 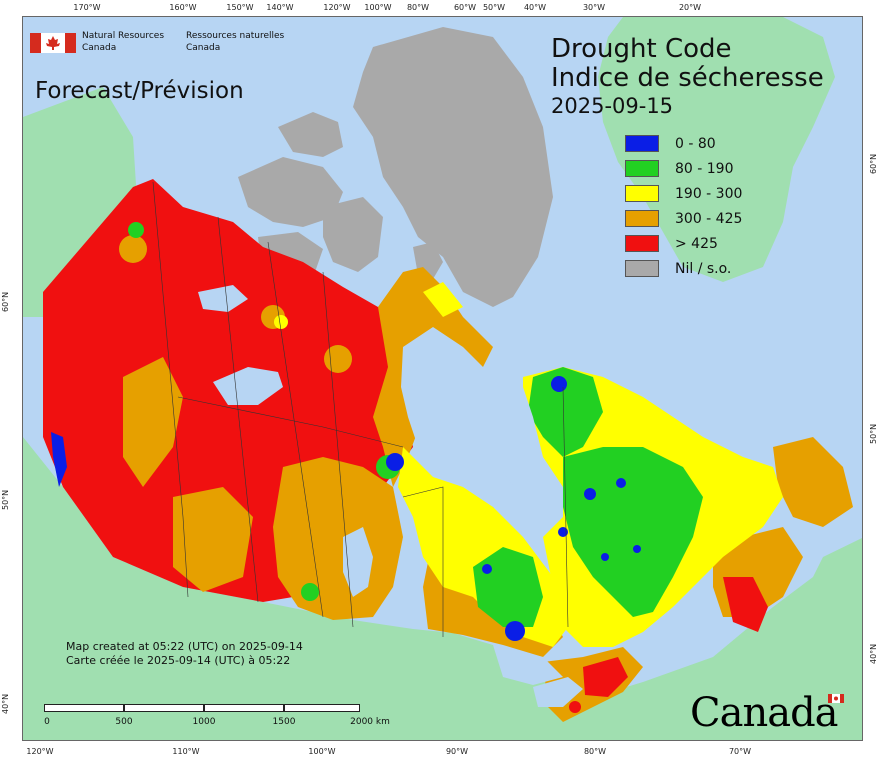 What do you see at coordinates (641, 49) in the screenshot?
I see `map-title-en: Drought Code` at bounding box center [641, 49].